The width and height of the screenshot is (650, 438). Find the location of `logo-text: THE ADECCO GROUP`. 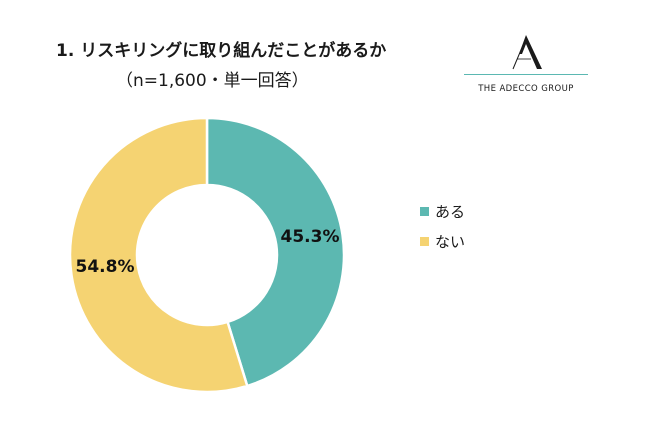

logo-text: THE ADECCO GROUP is located at coordinates (526, 89).